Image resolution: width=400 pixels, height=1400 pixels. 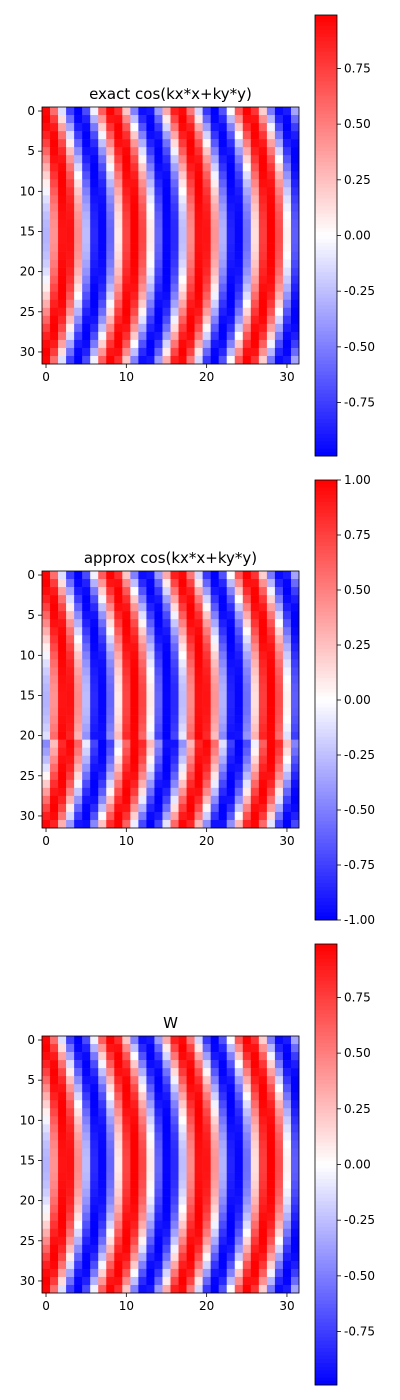 I want to click on panel-title: approx cos(kx*x+ky*y), so click(x=170, y=558).